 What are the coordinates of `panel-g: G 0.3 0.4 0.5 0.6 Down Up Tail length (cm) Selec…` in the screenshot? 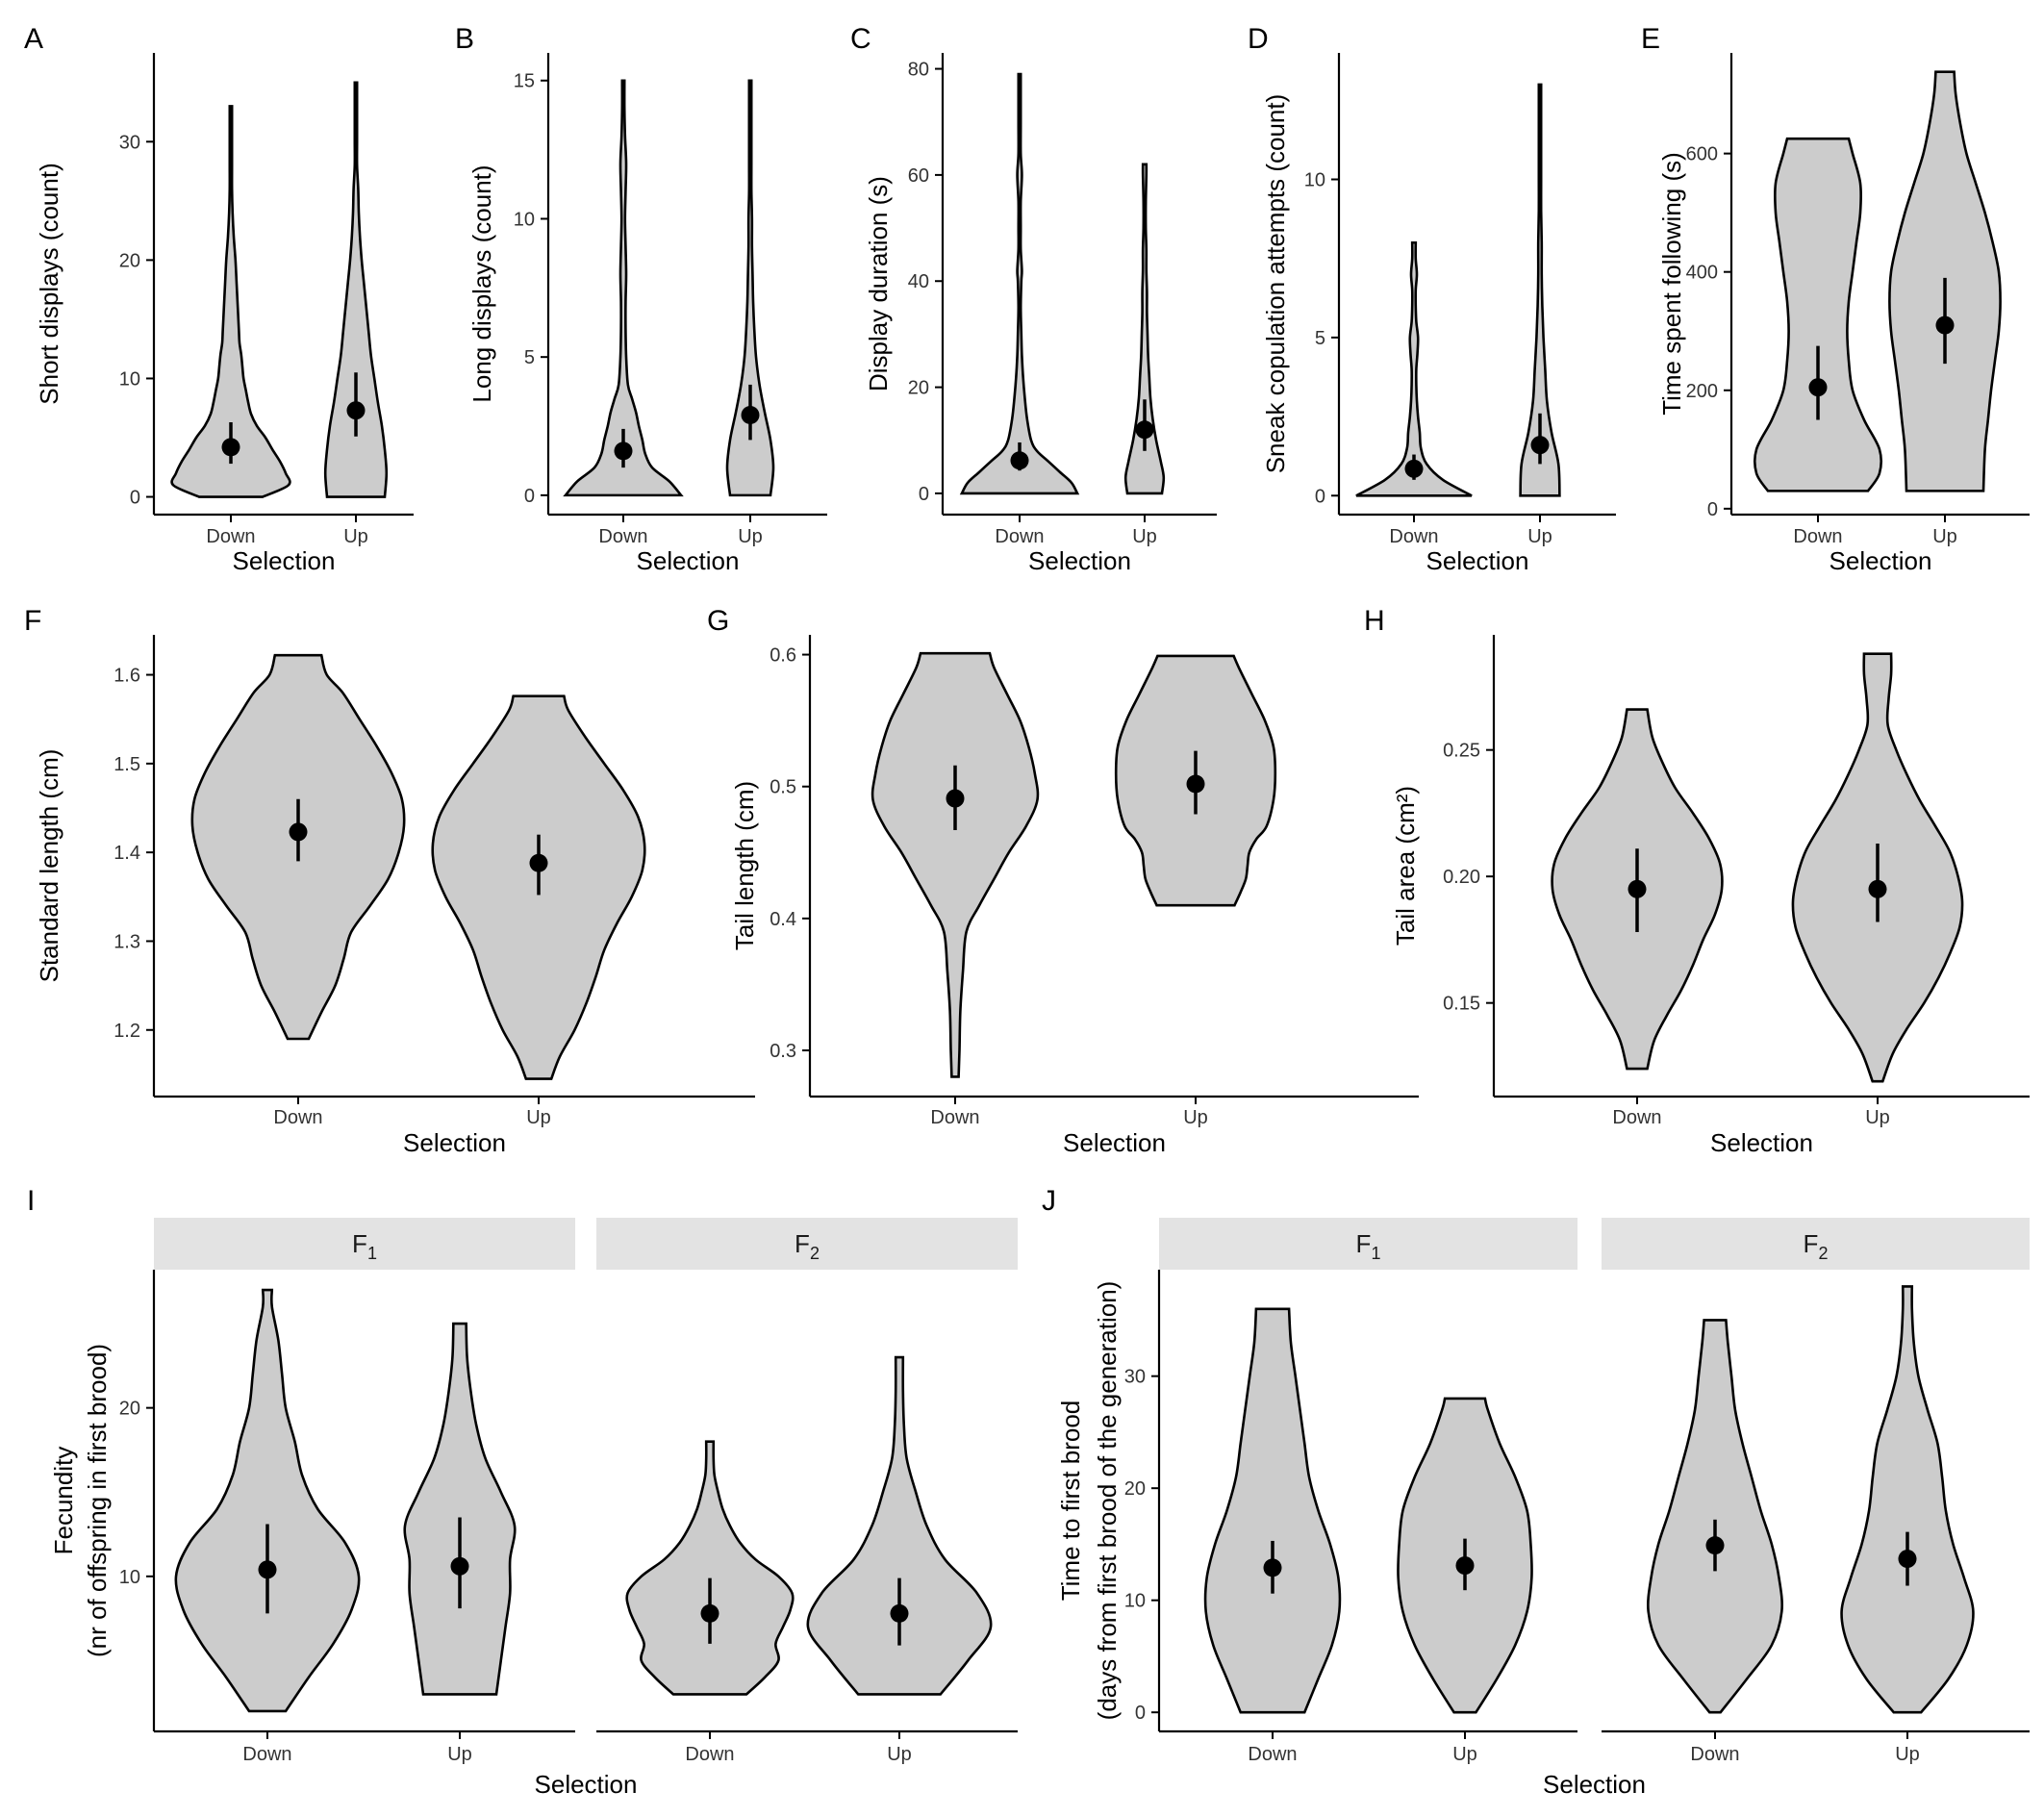 It's located at (1063, 881).